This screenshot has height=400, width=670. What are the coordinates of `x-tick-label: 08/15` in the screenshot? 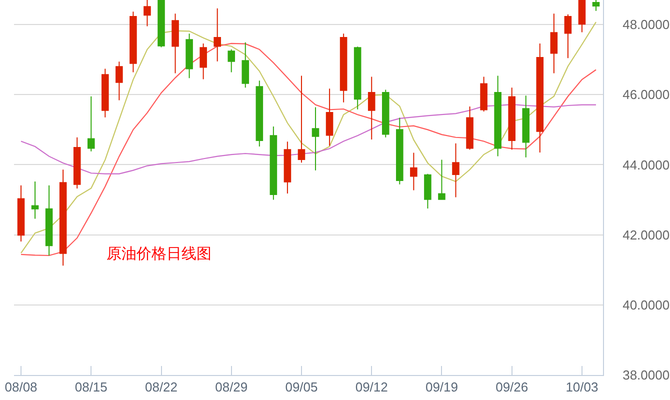 It's located at (91, 387).